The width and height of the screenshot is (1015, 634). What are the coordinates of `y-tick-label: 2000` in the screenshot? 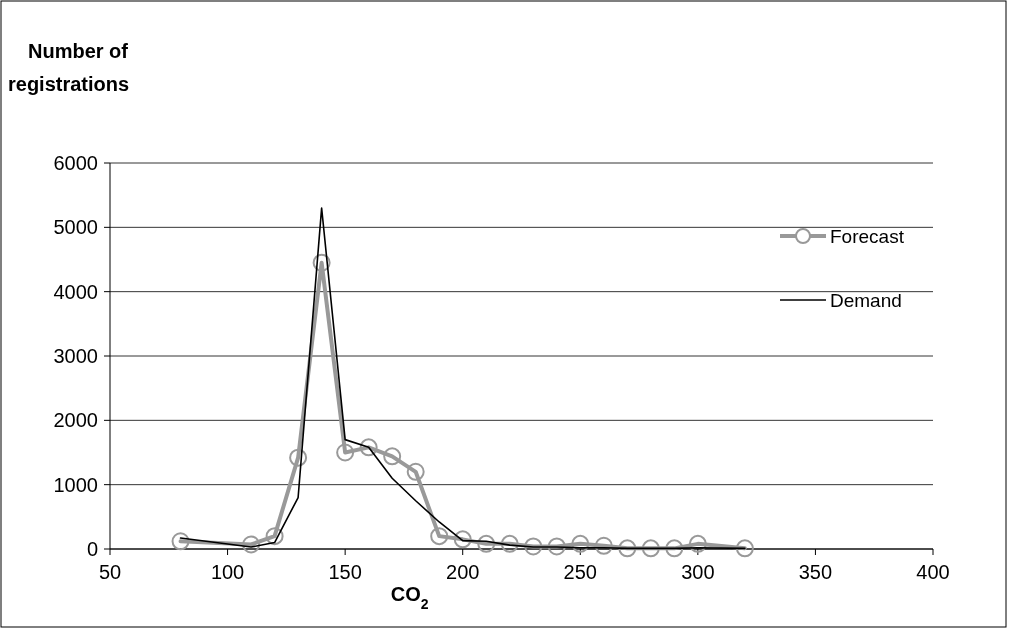 It's located at (75, 420).